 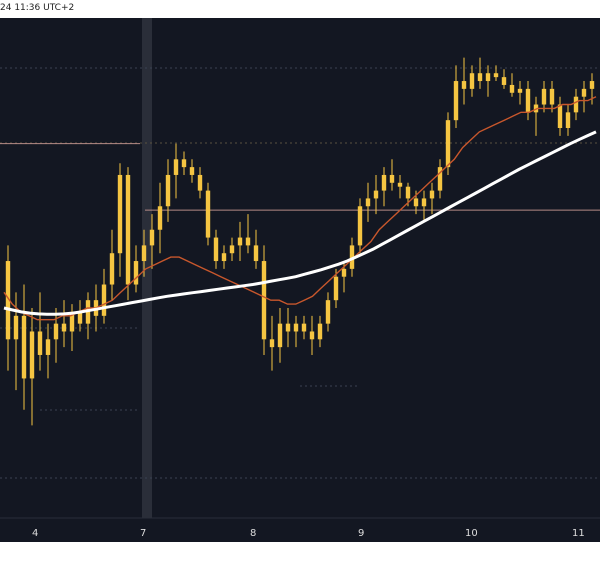 What do you see at coordinates (35, 533) in the screenshot?
I see `x-tick-label: 4` at bounding box center [35, 533].